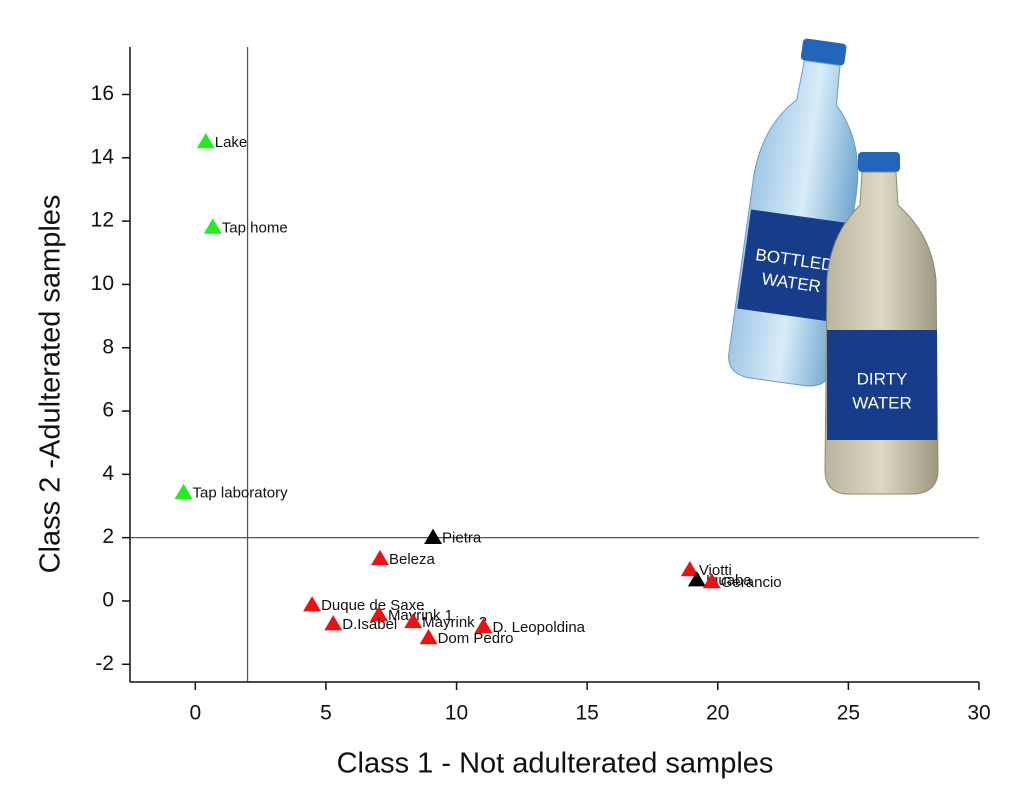 The height and width of the screenshot is (791, 1024). What do you see at coordinates (717, 713) in the screenshot?
I see `x-tick-label: 20` at bounding box center [717, 713].